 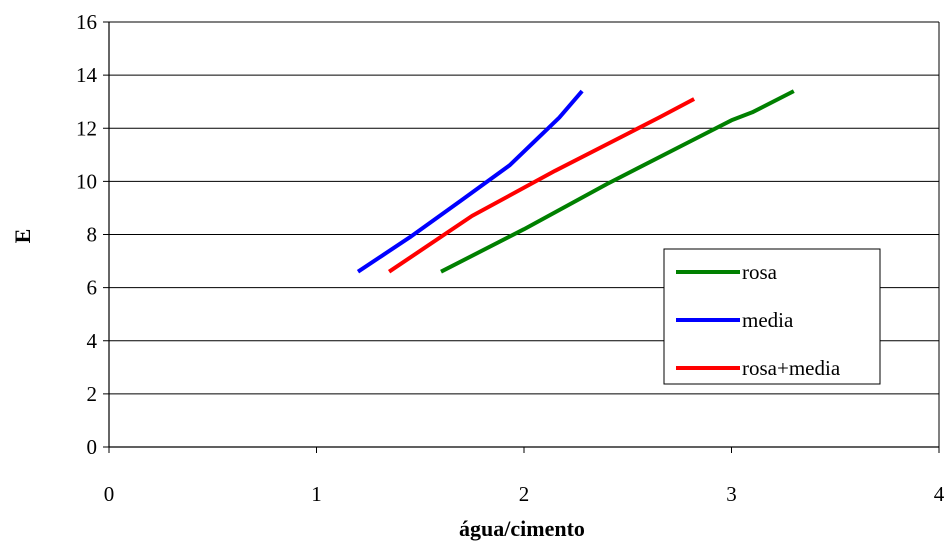 I want to click on x-tick-label: 2, so click(x=524, y=494).